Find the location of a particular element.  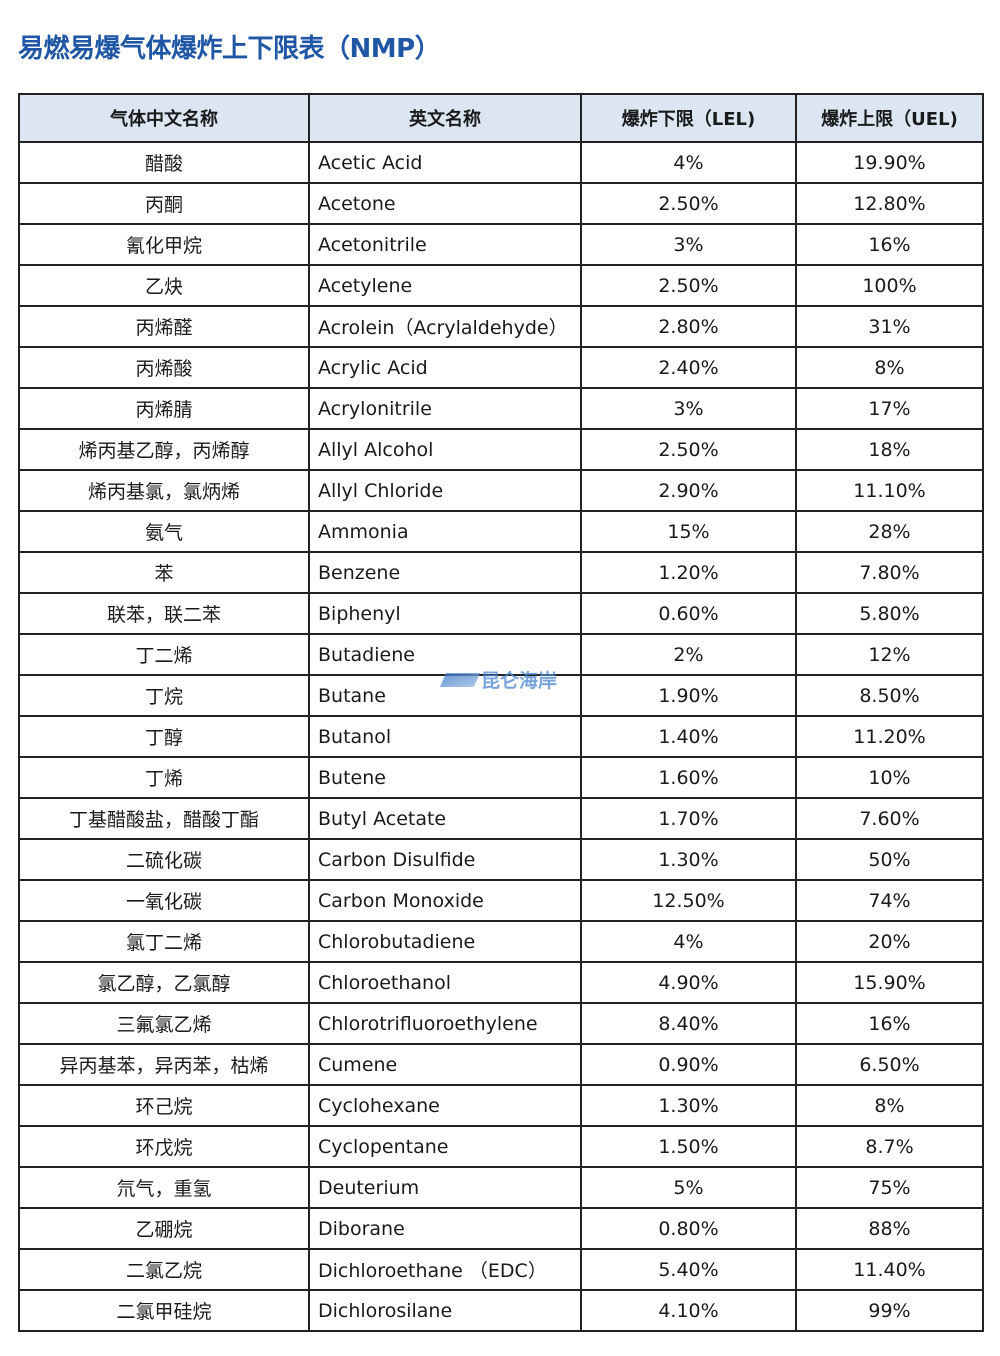

header-uel: 爆炸上限（UEL) is located at coordinates (889, 118).